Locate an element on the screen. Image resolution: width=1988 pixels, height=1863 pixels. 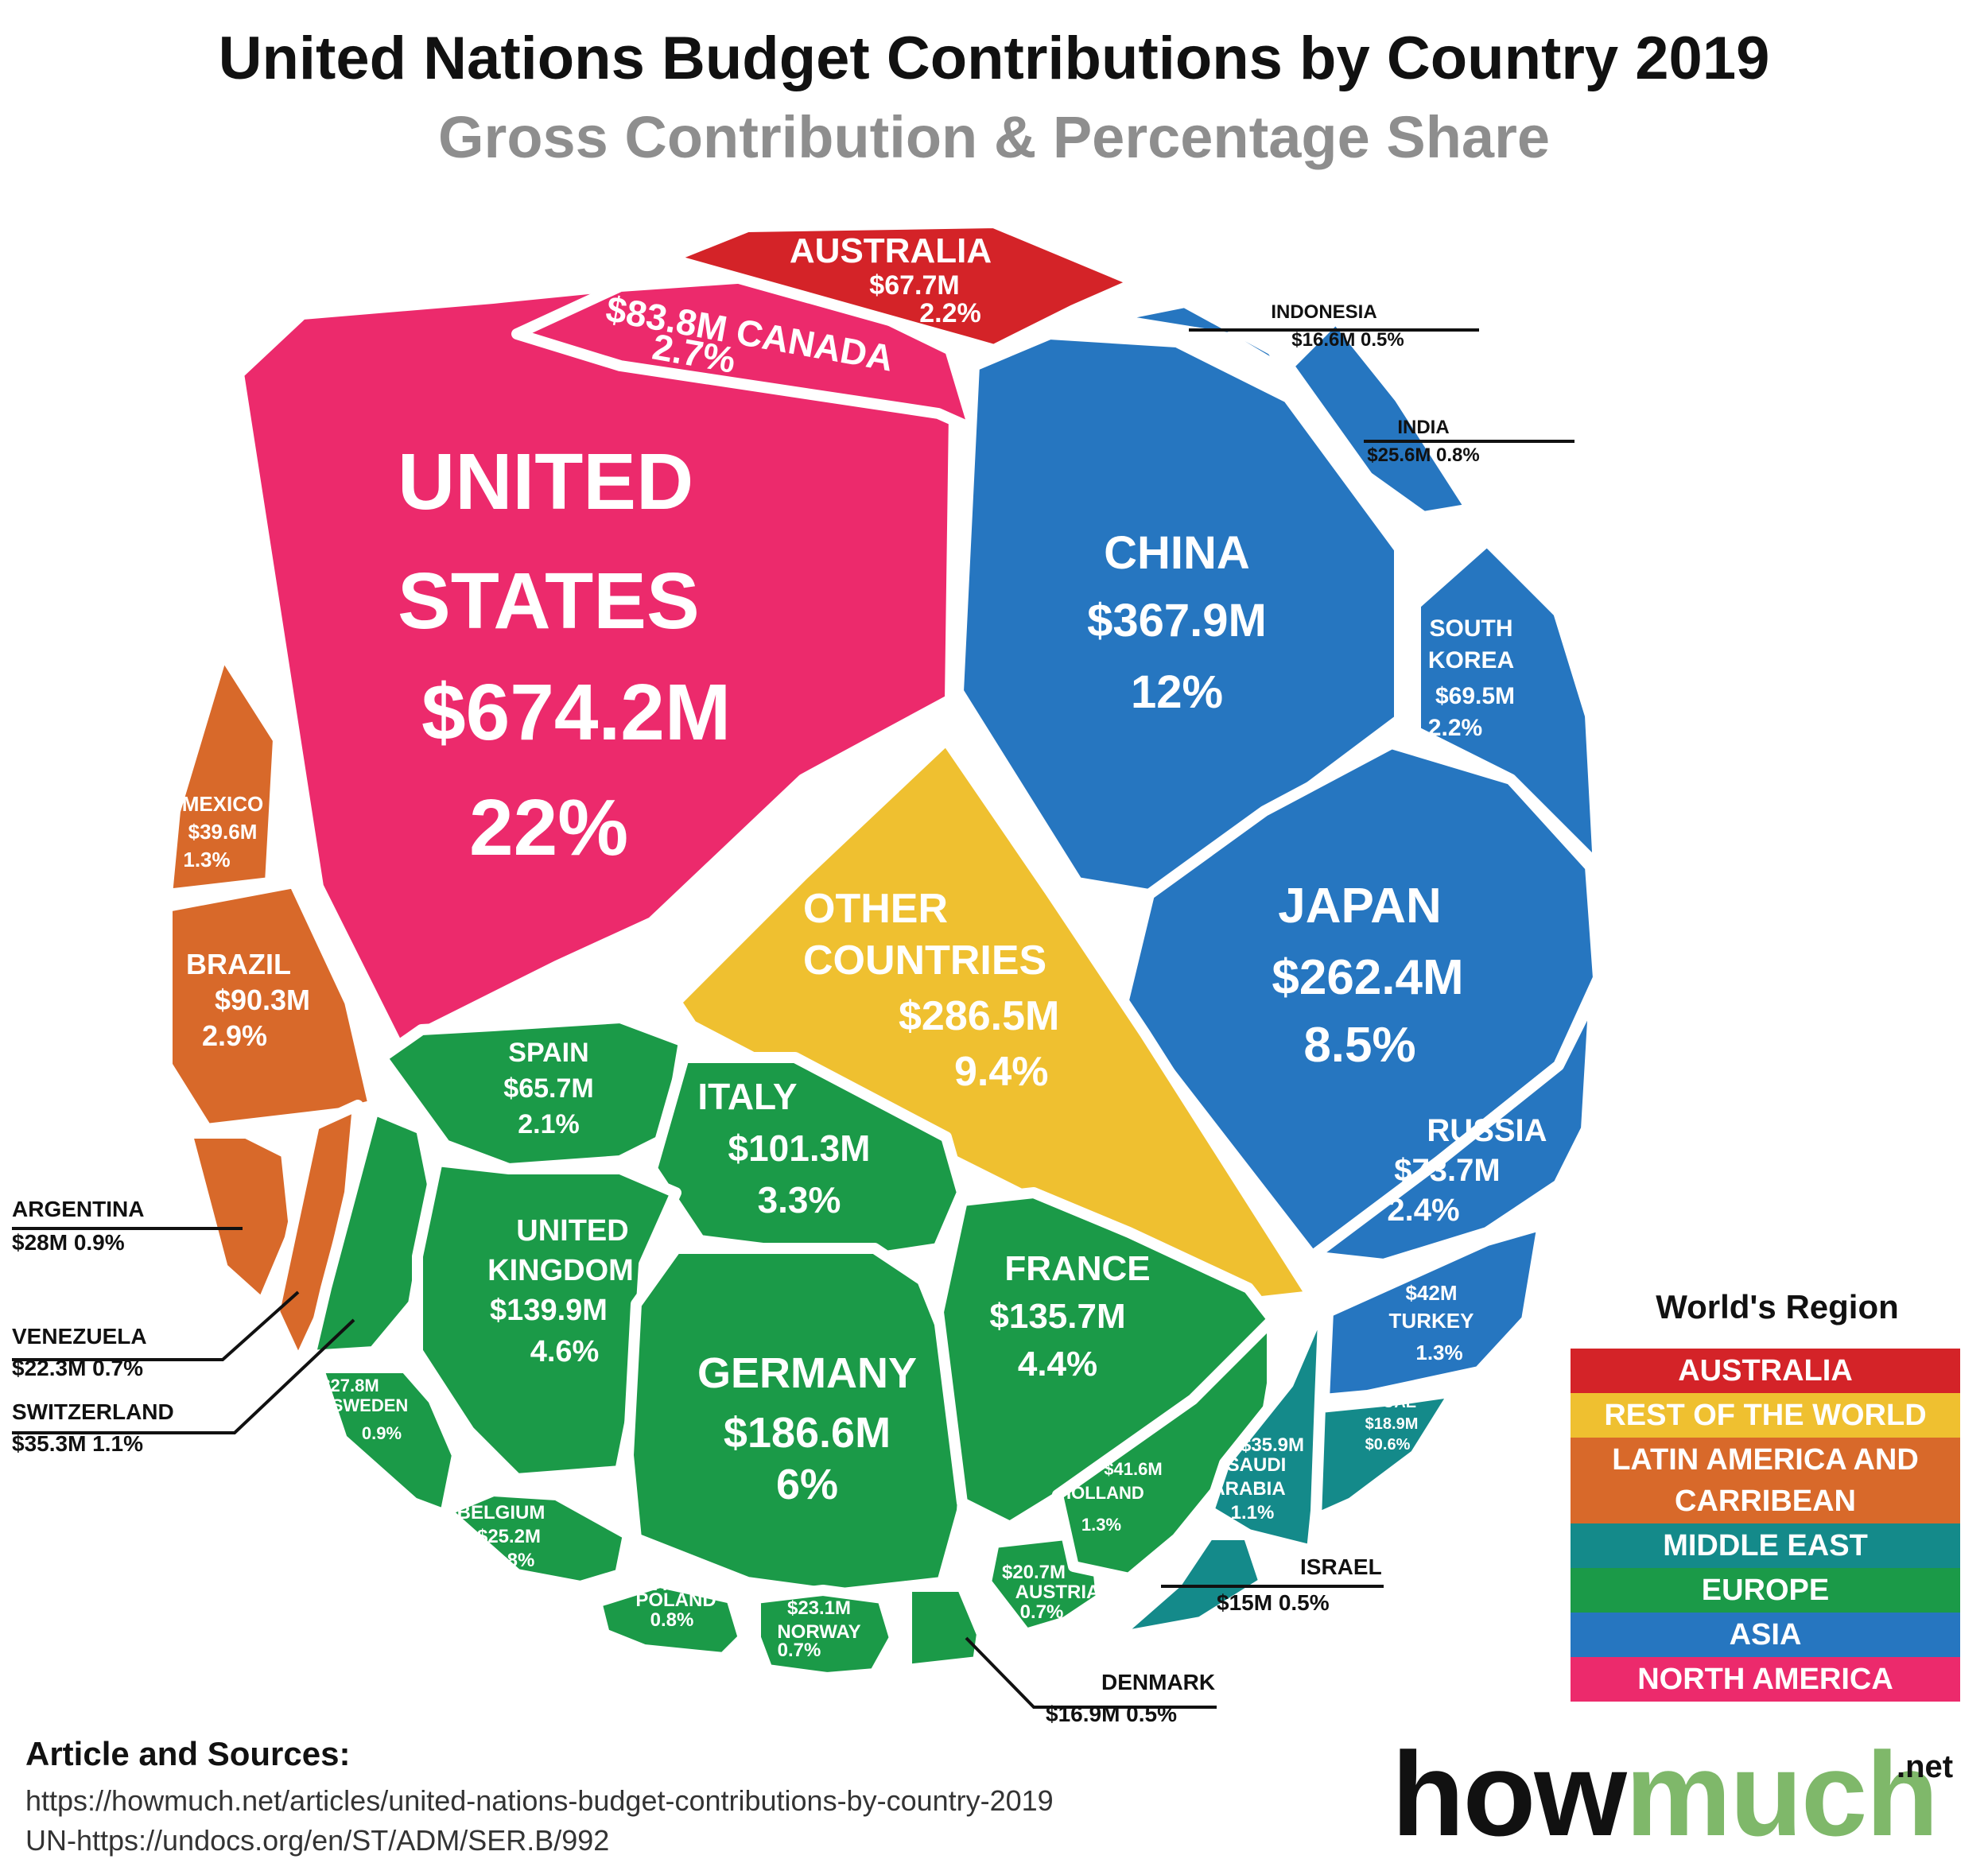
label-southkorea-3: 2.2% is located at coordinates (1455, 728).